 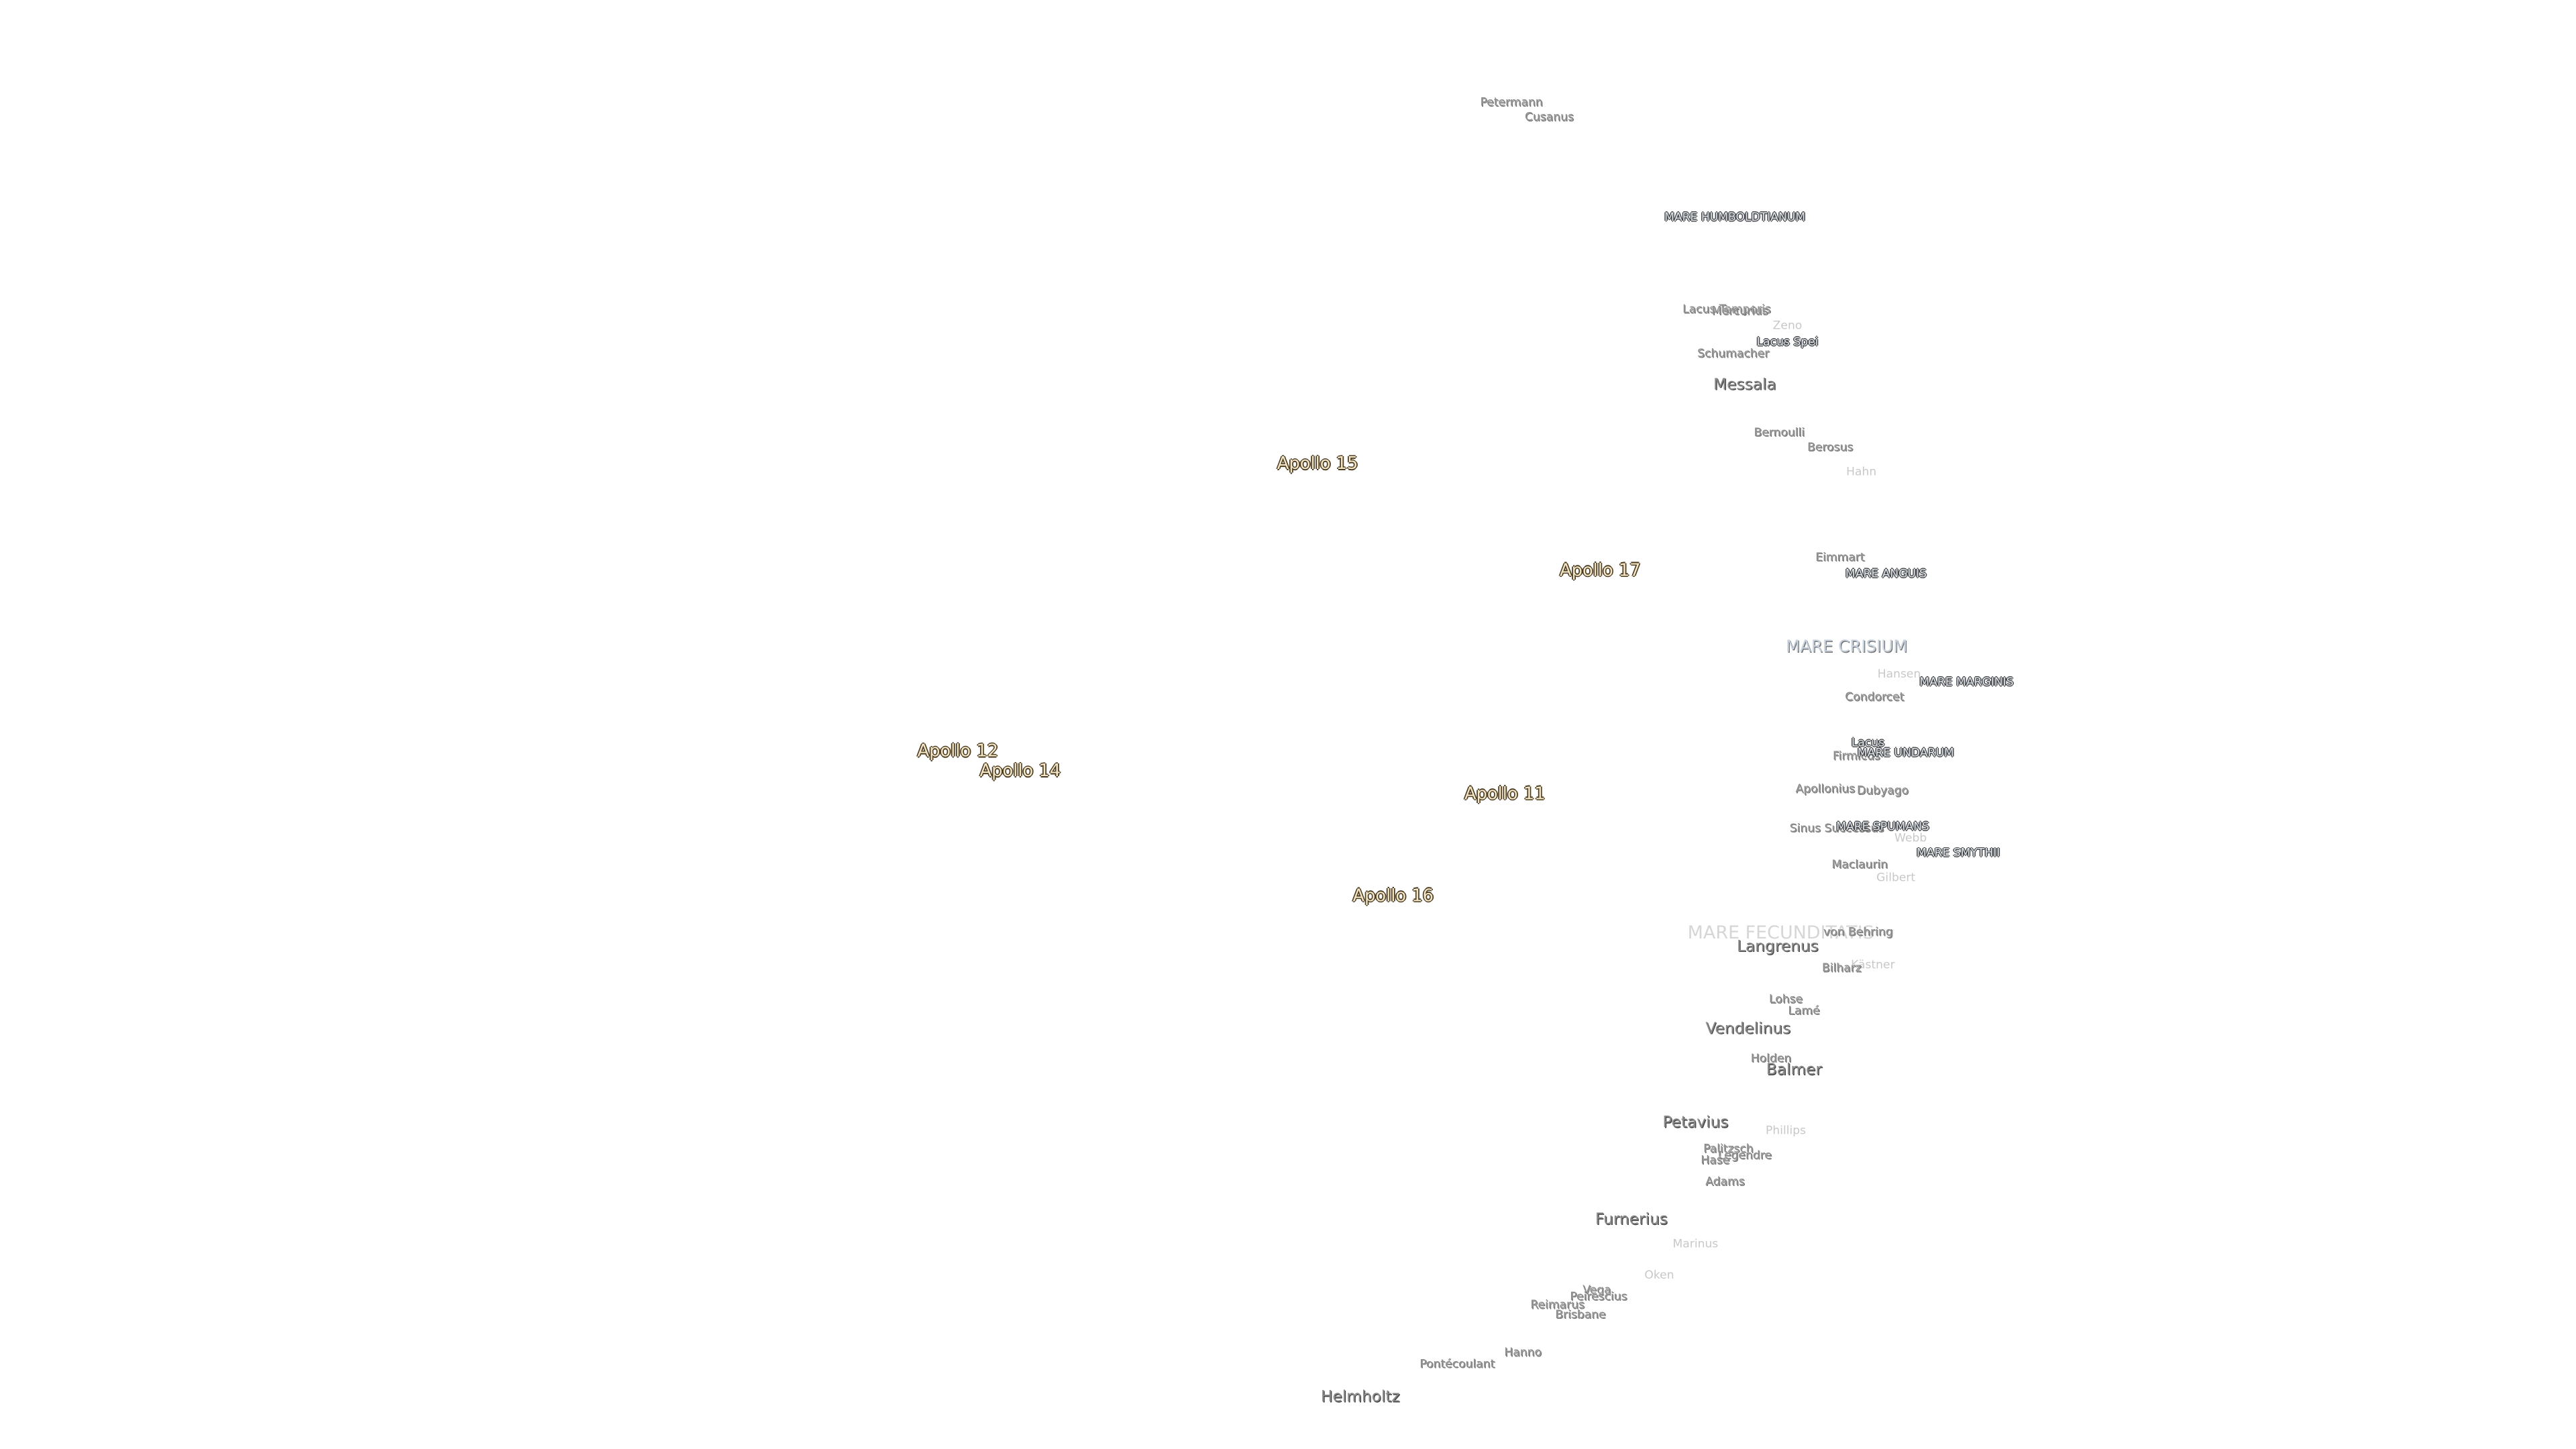 I want to click on crater-label: Eimmart, so click(x=1840, y=557).